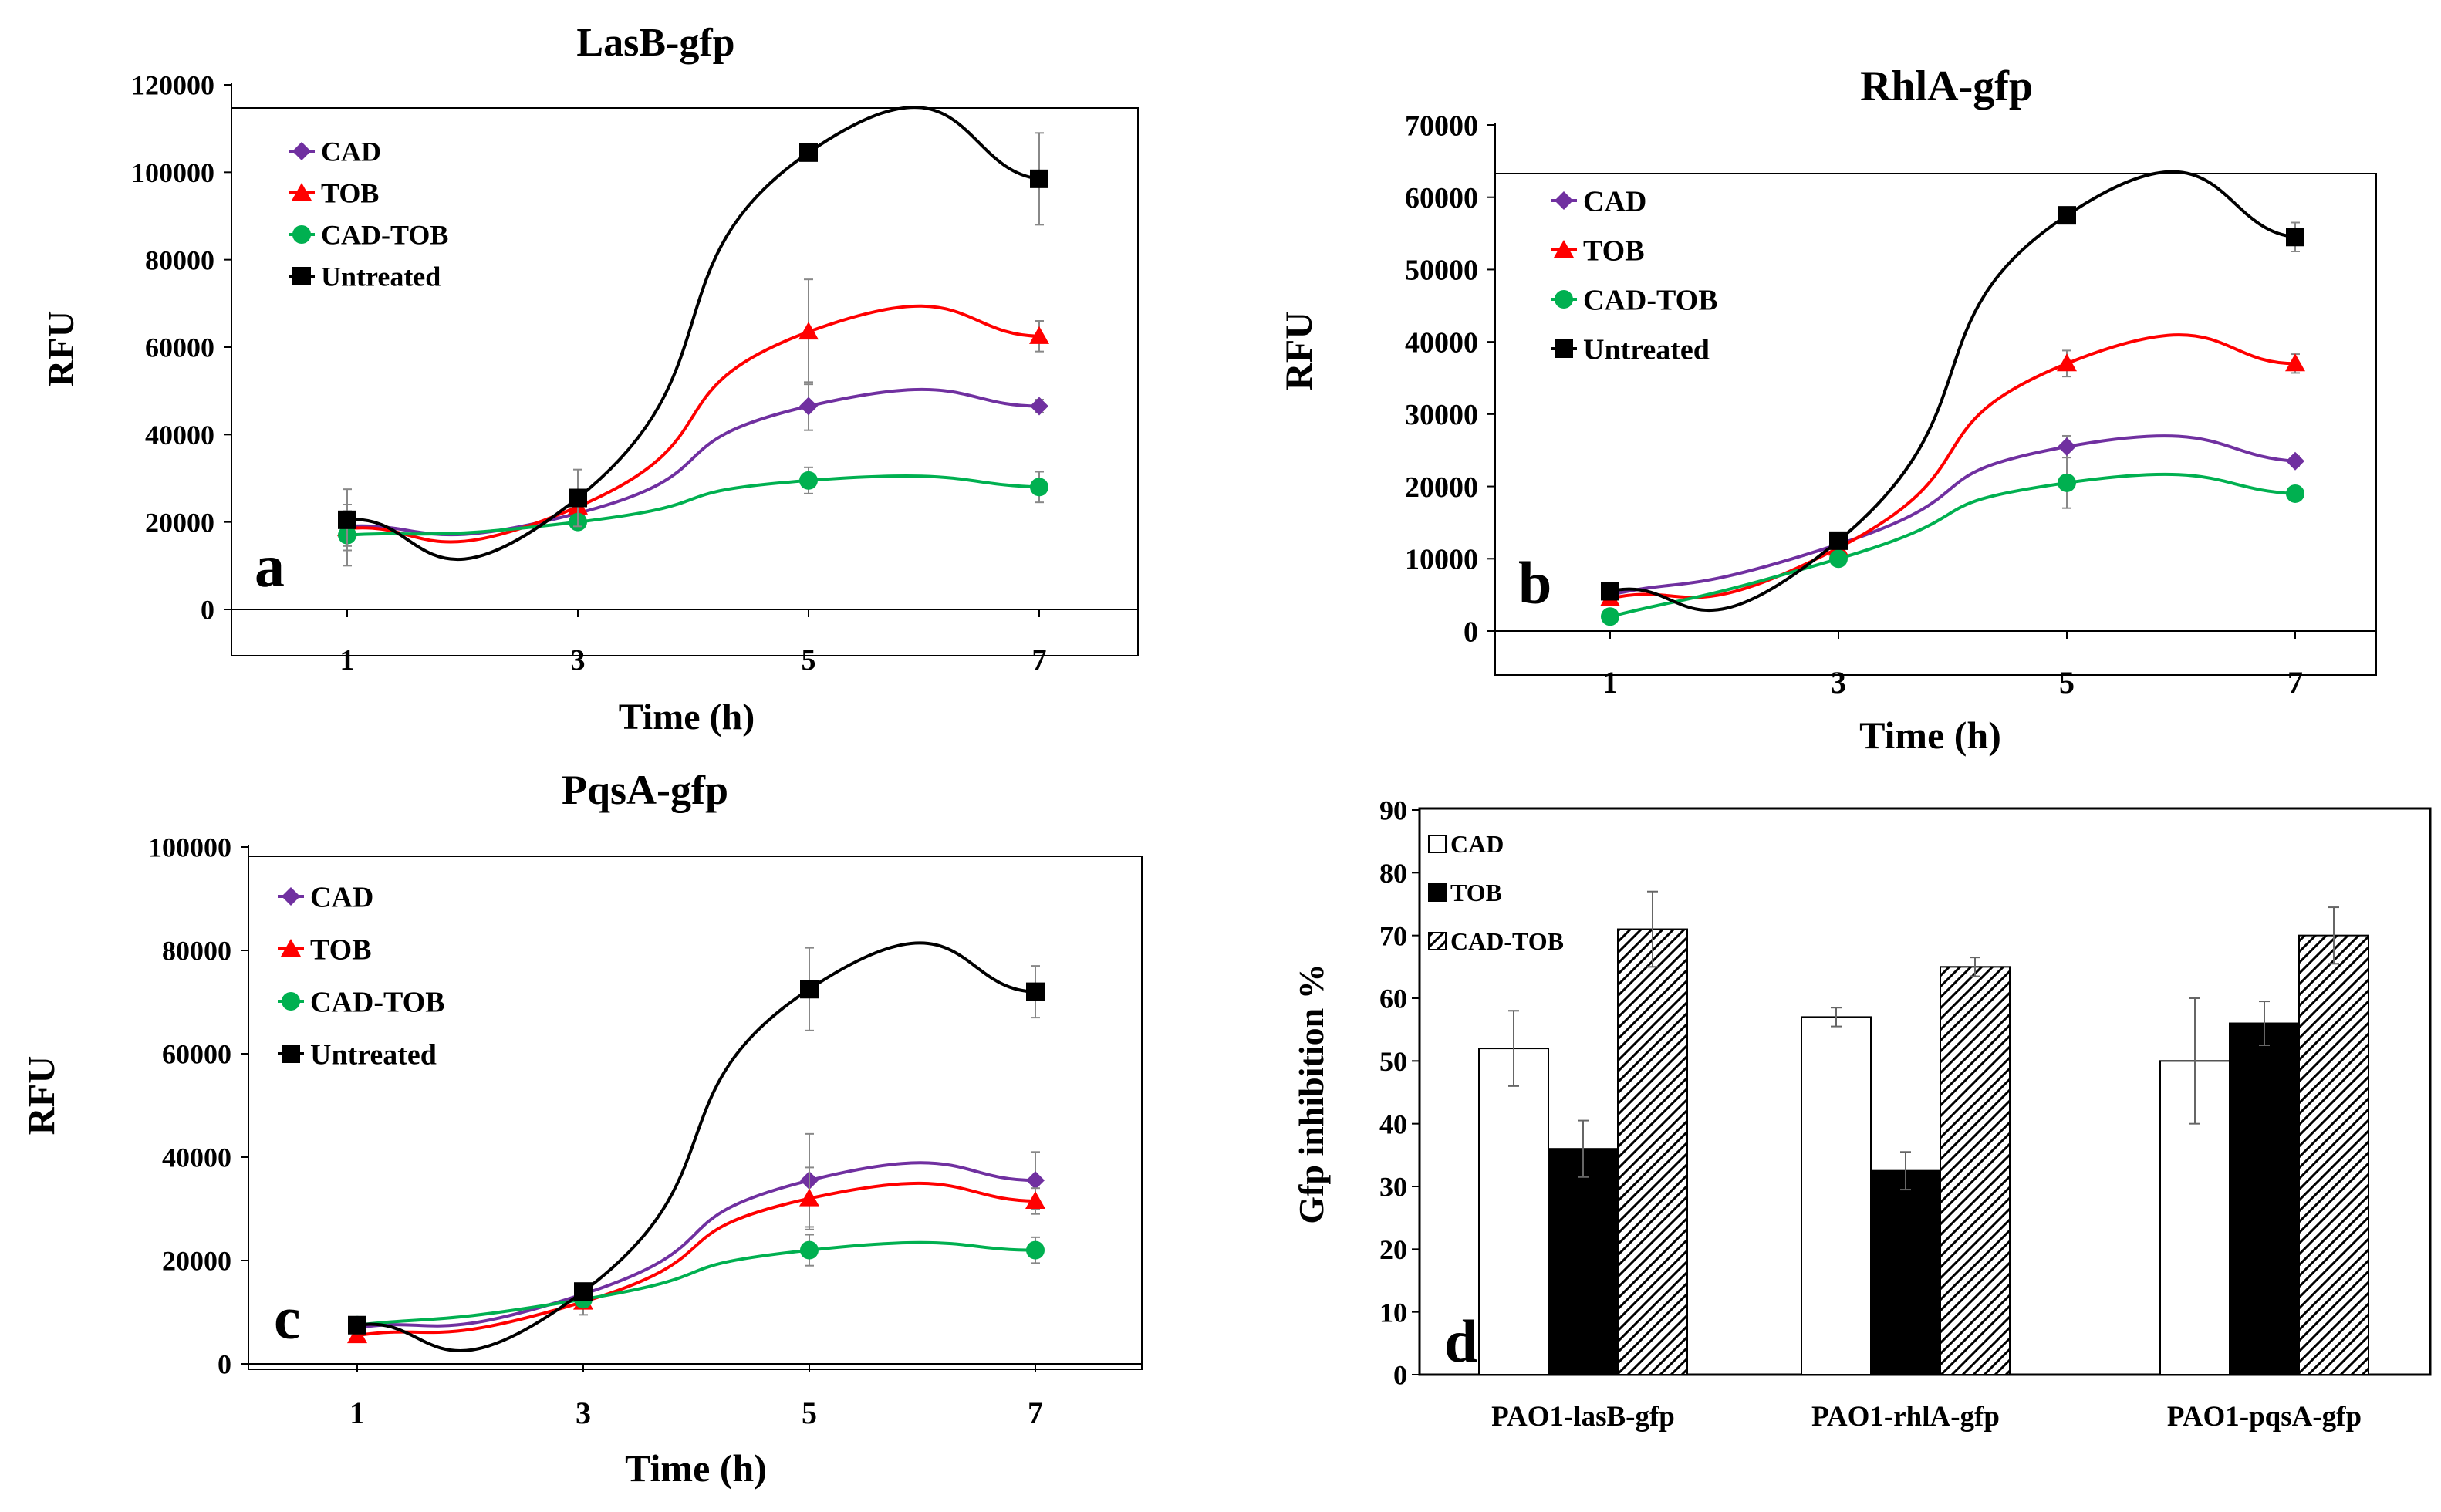 The width and height of the screenshot is (2441, 1512). Describe the element at coordinates (1035, 1413) in the screenshot. I see `panel-c-x-tick-label: 7` at that location.